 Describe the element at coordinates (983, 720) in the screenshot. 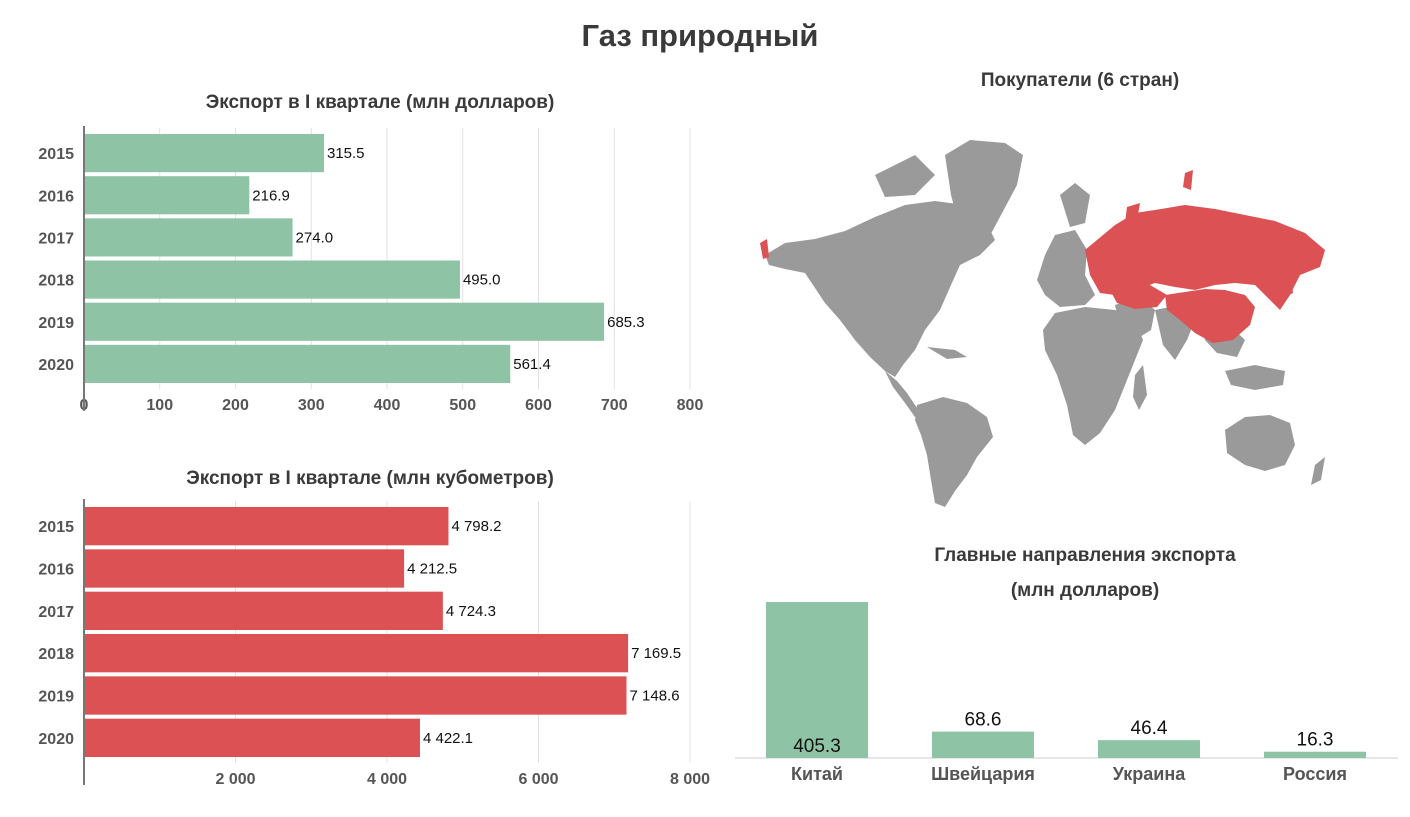

I see `column-value-label: 68.6` at that location.